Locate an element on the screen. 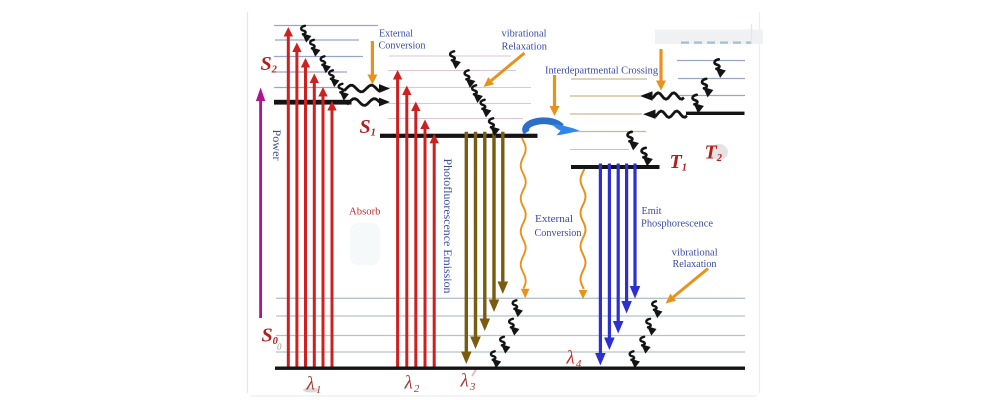 The image size is (1000, 400). svg-text: Absorb is located at coordinates (365, 212).